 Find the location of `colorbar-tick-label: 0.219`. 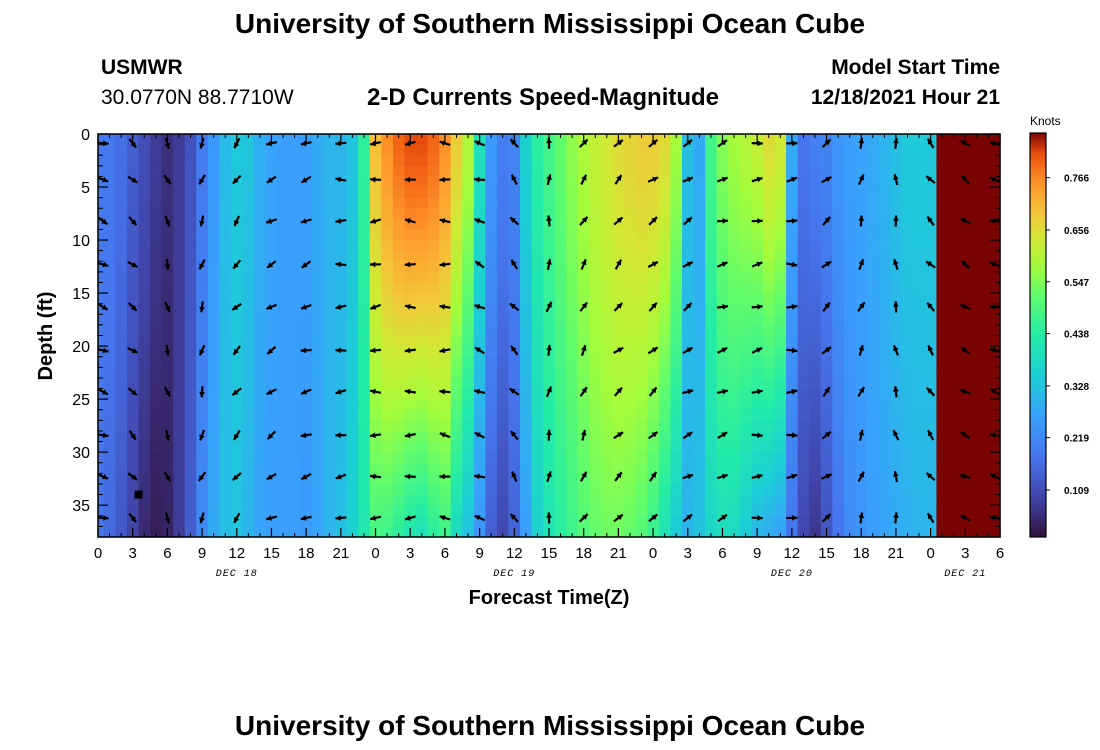

colorbar-tick-label: 0.219 is located at coordinates (1076, 439).